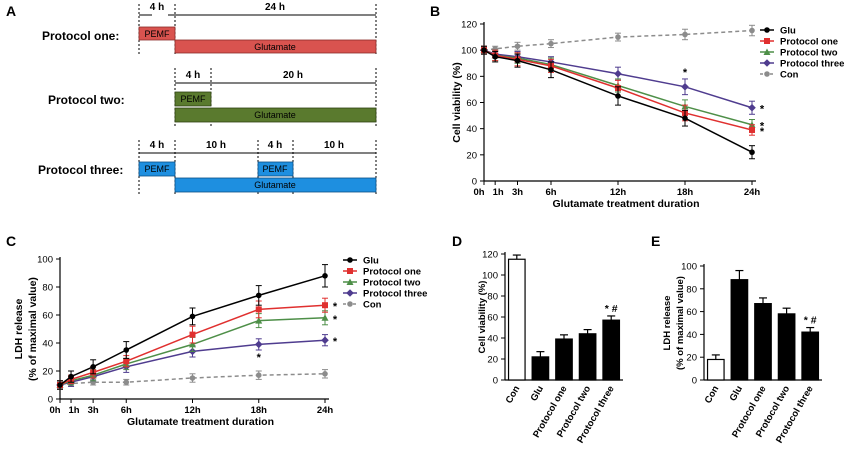  What do you see at coordinates (216, 145) in the screenshot?
I see `p3-duration-2: 10 h` at bounding box center [216, 145].